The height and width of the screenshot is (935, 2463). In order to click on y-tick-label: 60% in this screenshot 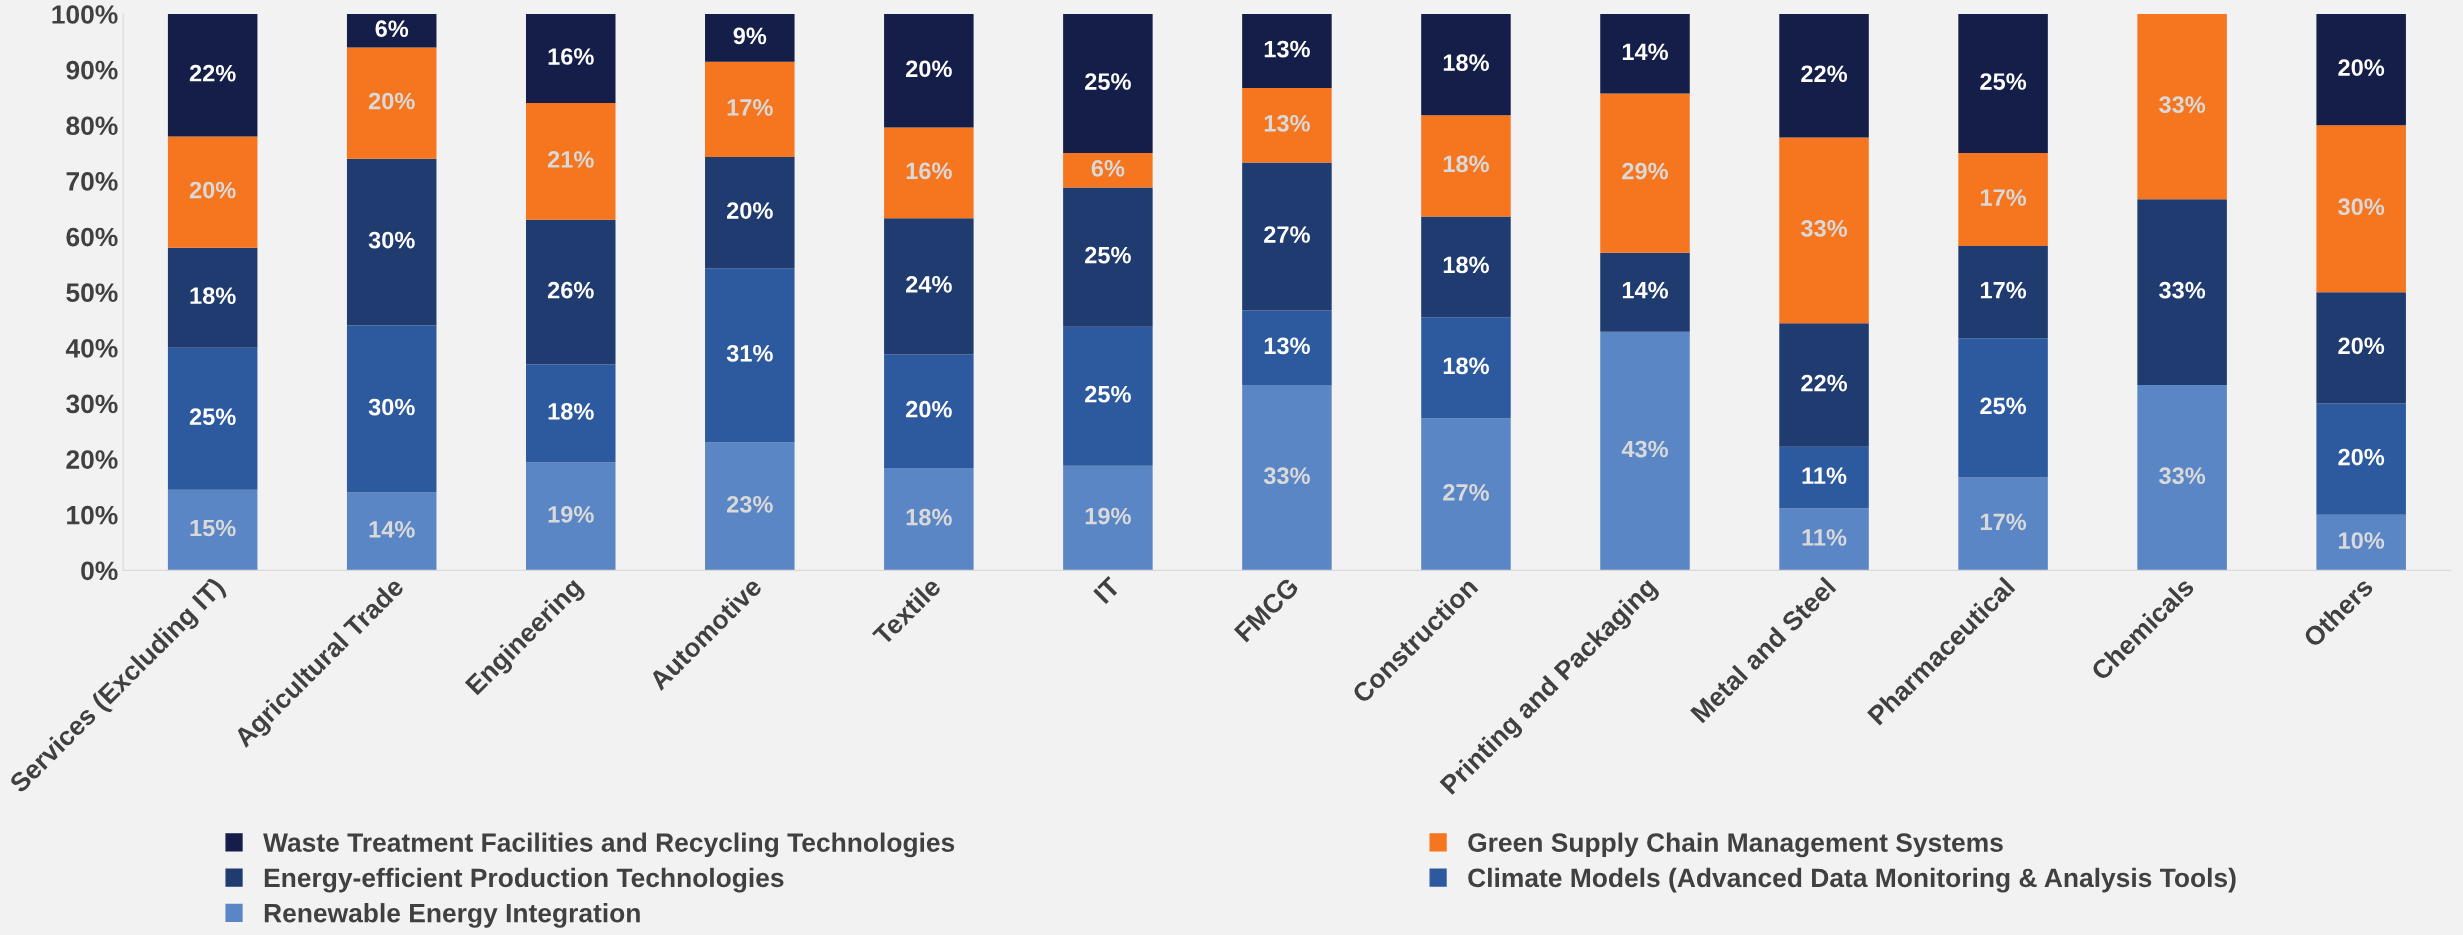, I will do `click(92, 237)`.